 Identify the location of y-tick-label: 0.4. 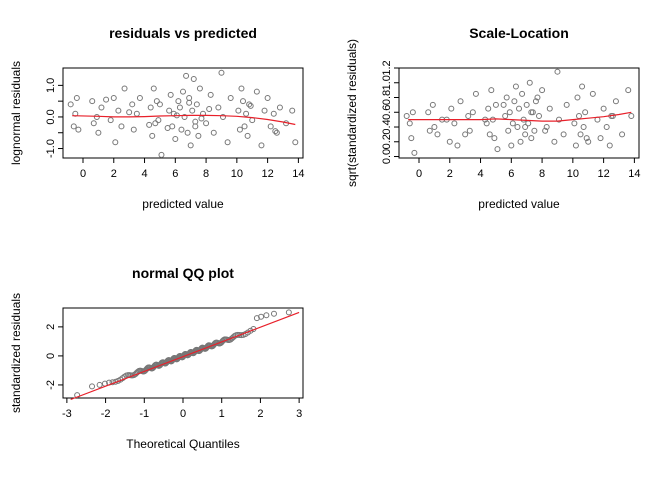
(387, 126).